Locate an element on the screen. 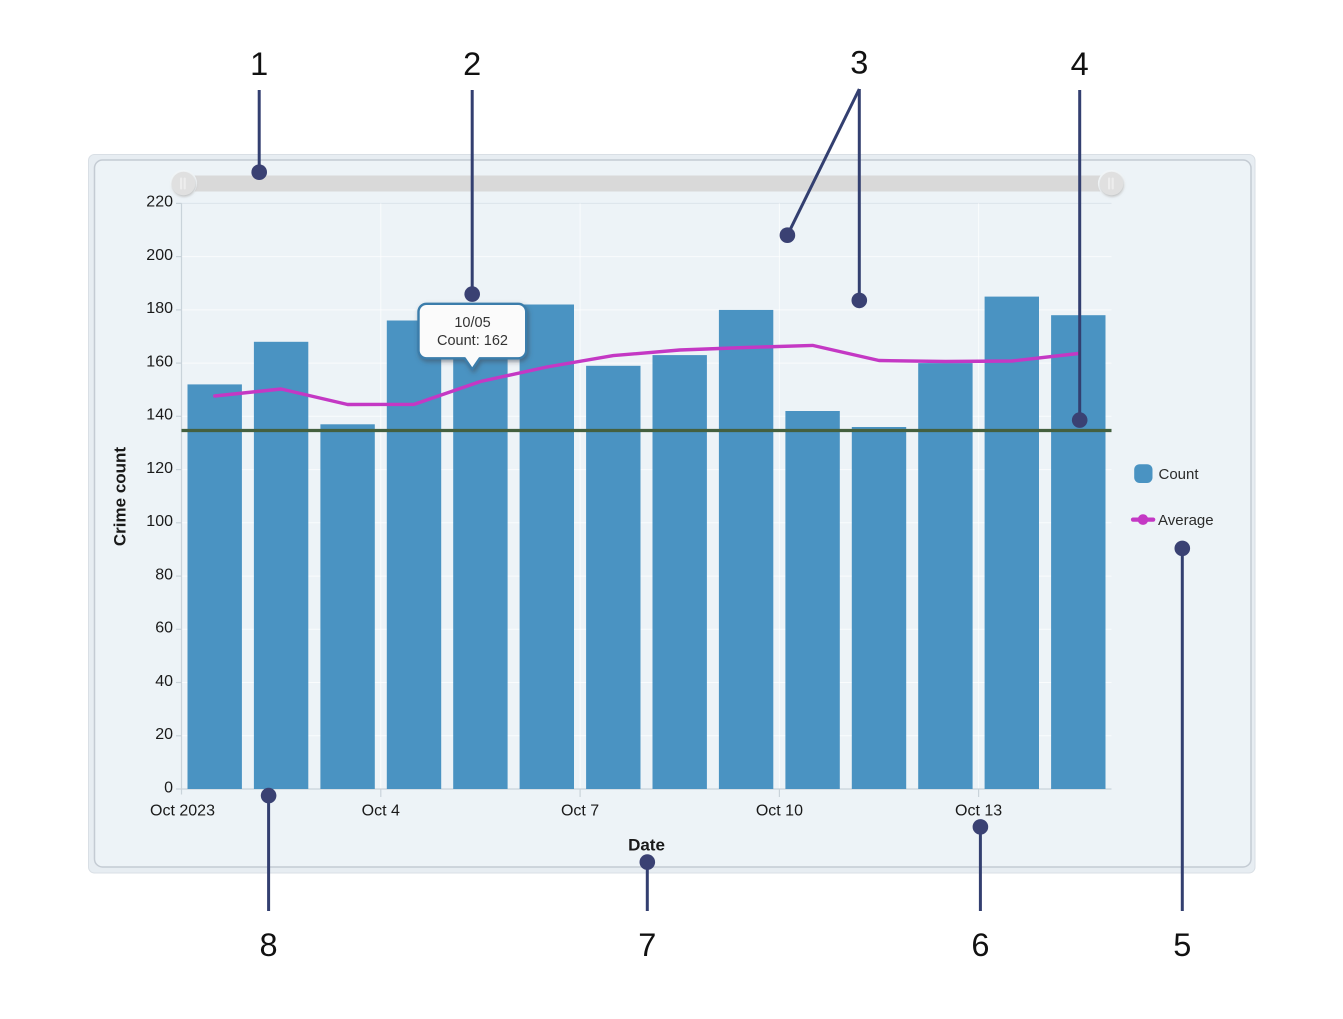  svg-text: Oct 10 is located at coordinates (779, 811).